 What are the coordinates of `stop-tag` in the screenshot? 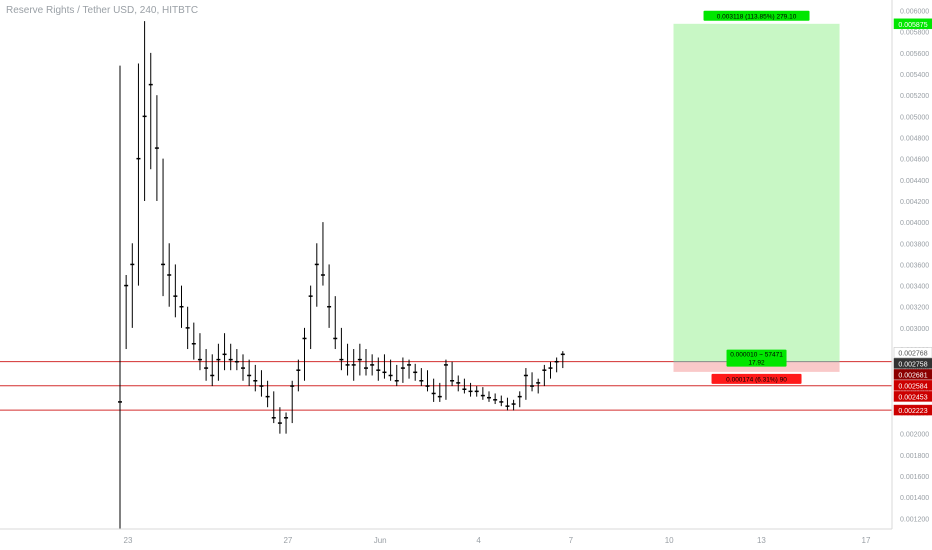 It's located at (756, 378).